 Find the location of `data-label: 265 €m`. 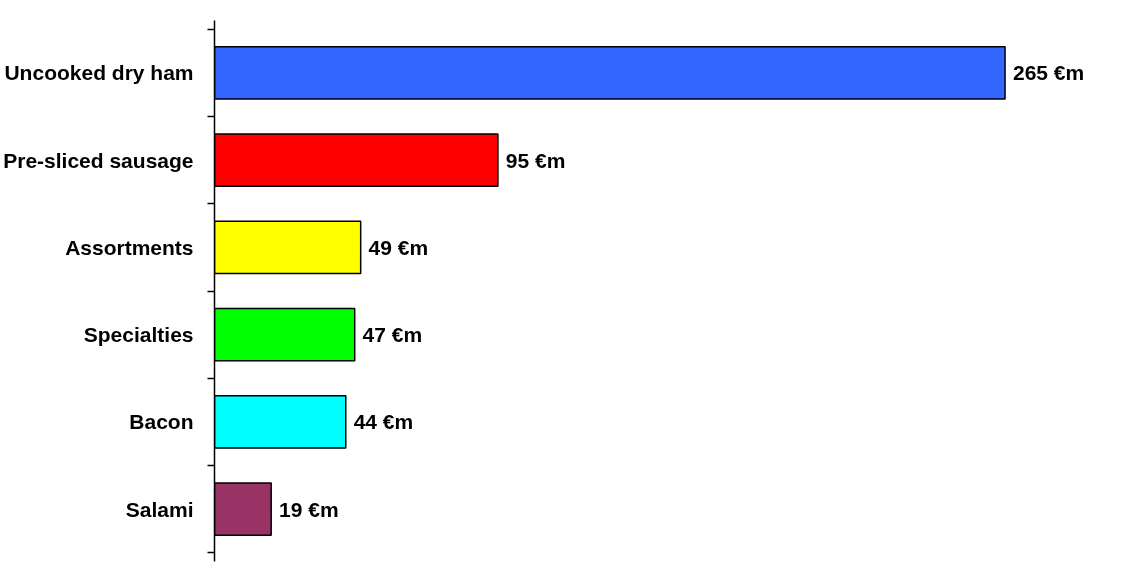

data-label: 265 €m is located at coordinates (1048, 73).